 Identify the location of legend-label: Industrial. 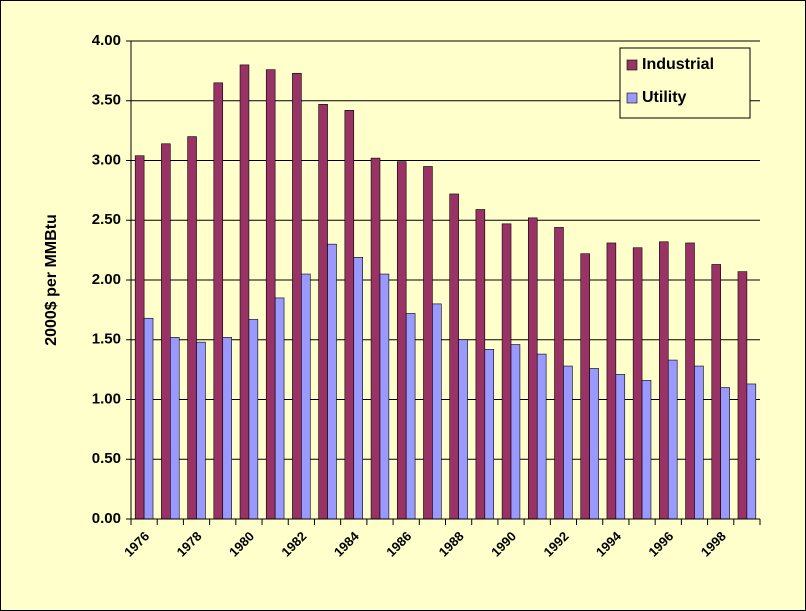
(678, 64).